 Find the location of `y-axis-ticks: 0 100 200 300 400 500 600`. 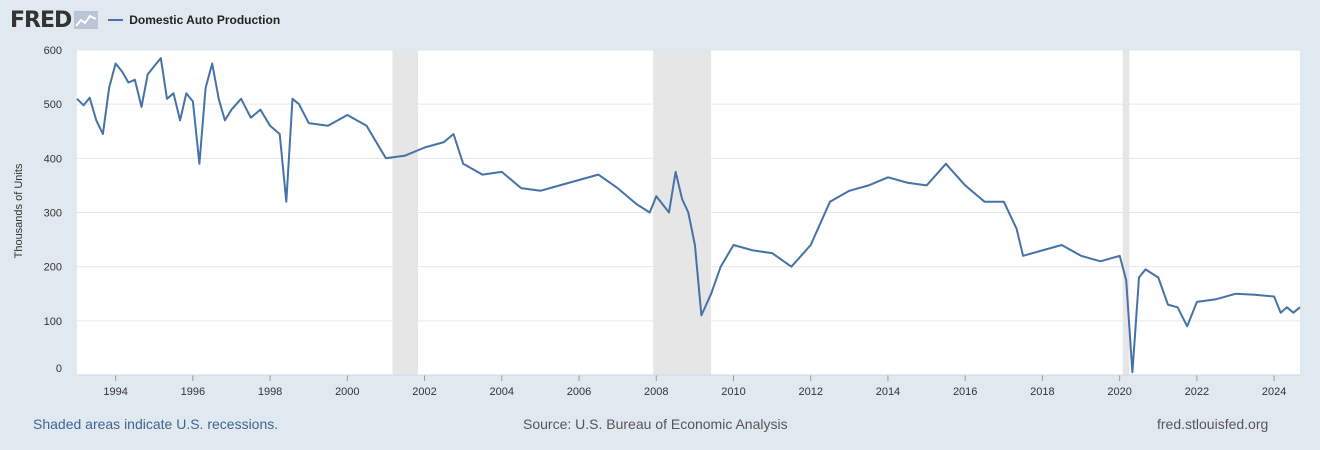

y-axis-ticks: 0 100 200 300 400 500 600 is located at coordinates (53, 210).